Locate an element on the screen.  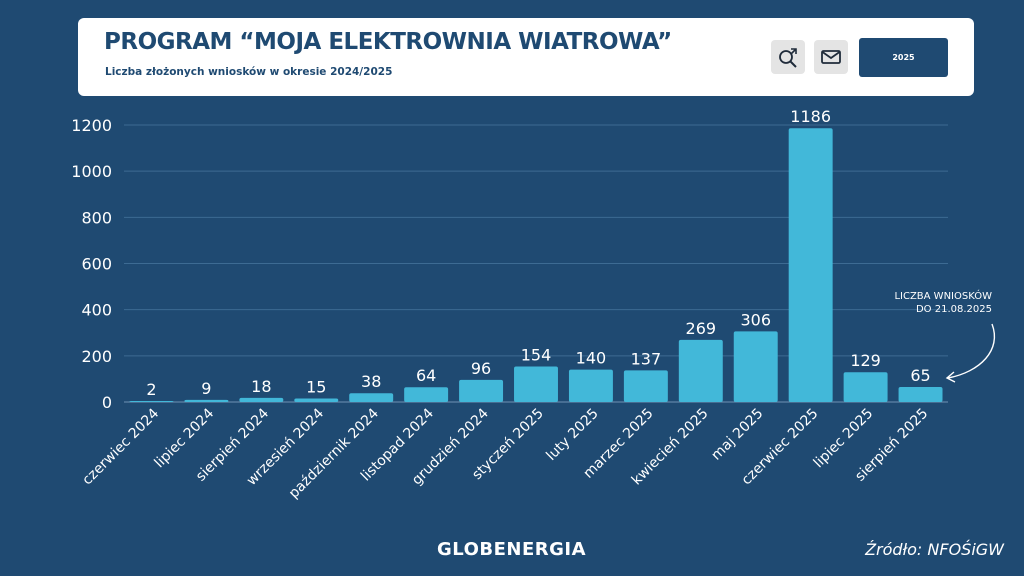
source-note: Źródło: NFOŚiGW is located at coordinates (934, 549).